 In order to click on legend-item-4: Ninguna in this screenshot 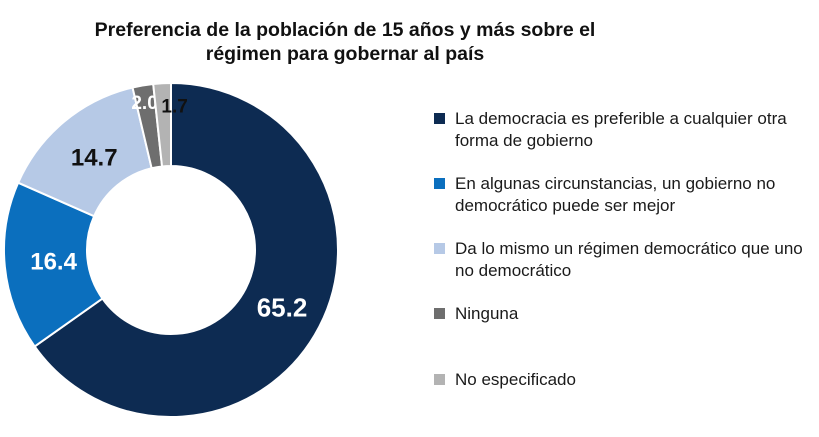, I will do `click(621, 314)`.